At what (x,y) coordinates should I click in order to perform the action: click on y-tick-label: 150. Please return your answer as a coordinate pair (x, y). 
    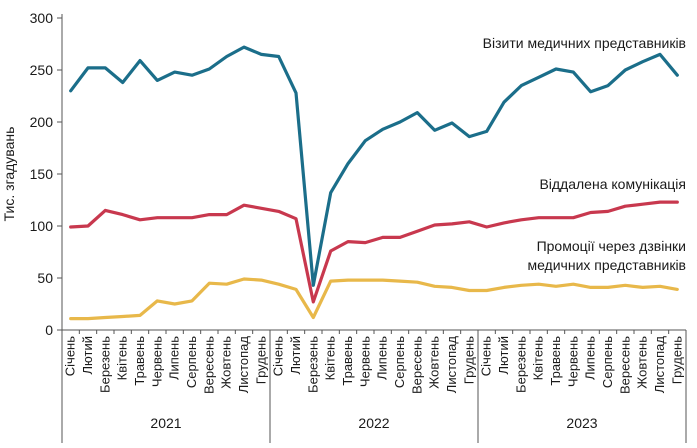
    Looking at the image, I should click on (42, 174).